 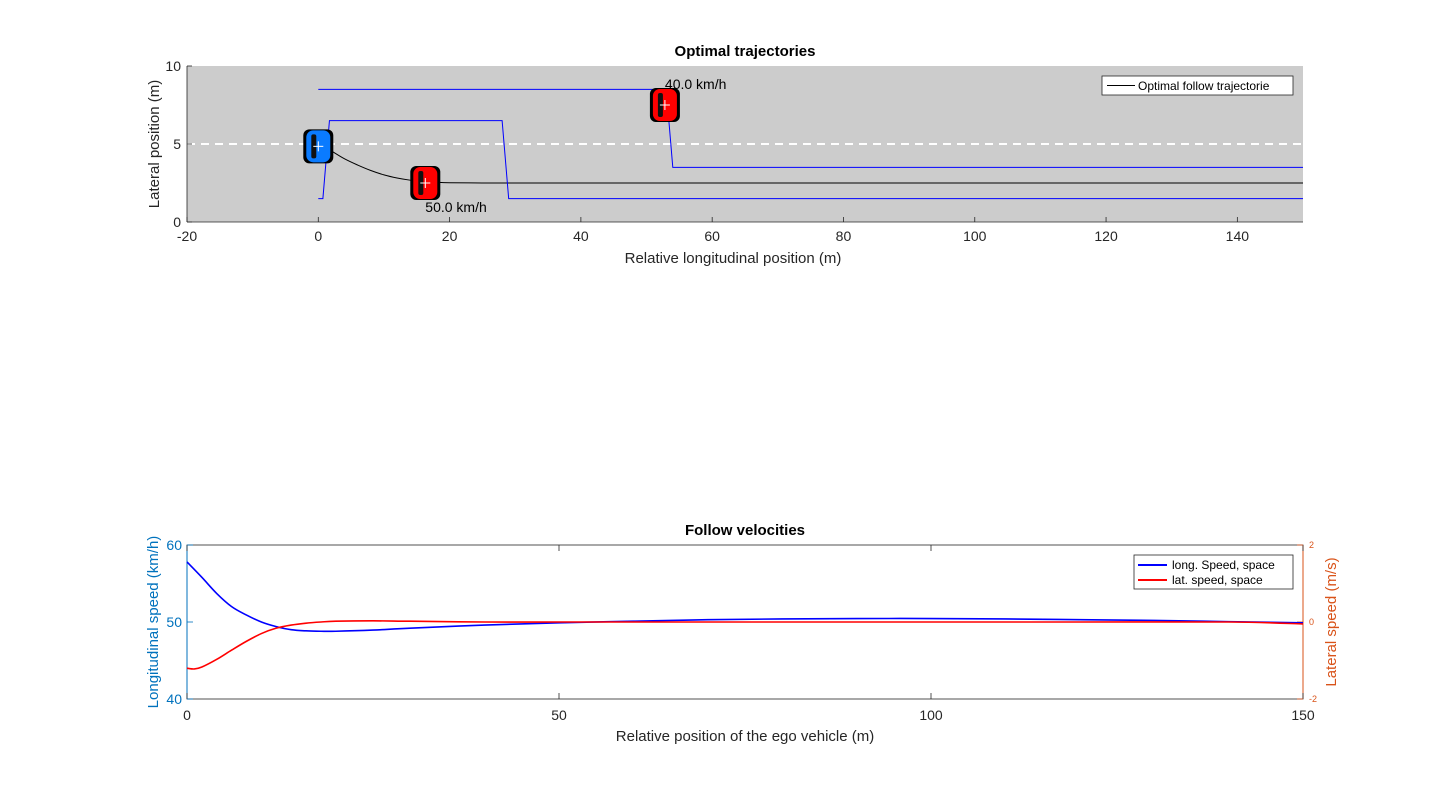 What do you see at coordinates (1204, 86) in the screenshot?
I see `legend-label: Optimal follow trajectorie` at bounding box center [1204, 86].